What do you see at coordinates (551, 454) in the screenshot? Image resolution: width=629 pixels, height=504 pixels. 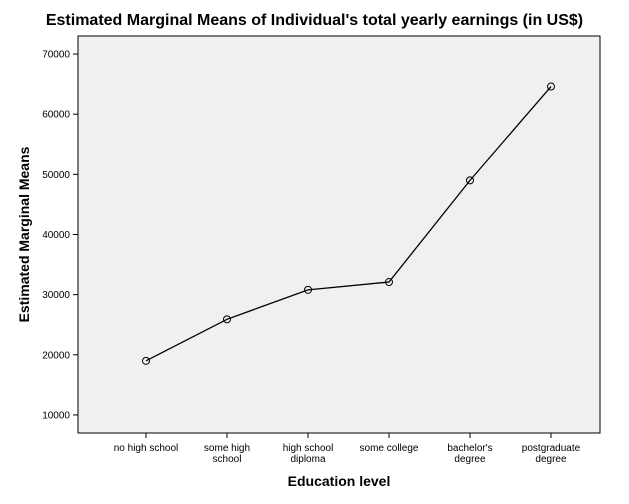 I see `x-tick-label: postgraduate degree` at bounding box center [551, 454].